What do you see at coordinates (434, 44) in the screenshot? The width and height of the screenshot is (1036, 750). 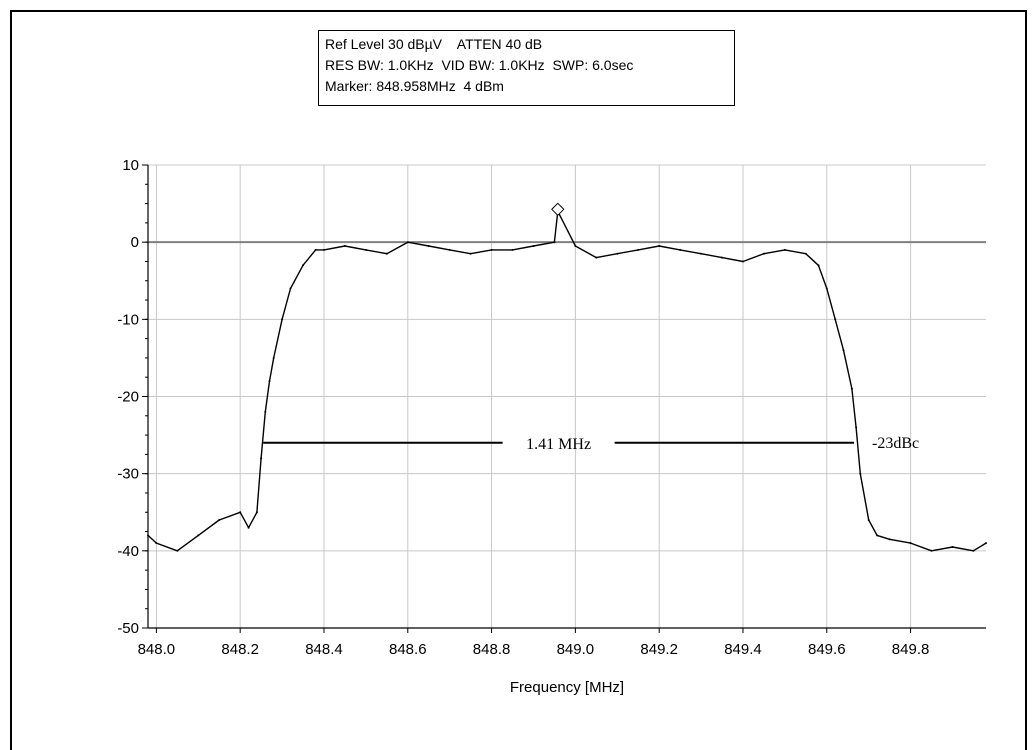 I see `settings-line-1: Ref Level 30 dBµV ATTEN 40 dB` at bounding box center [434, 44].